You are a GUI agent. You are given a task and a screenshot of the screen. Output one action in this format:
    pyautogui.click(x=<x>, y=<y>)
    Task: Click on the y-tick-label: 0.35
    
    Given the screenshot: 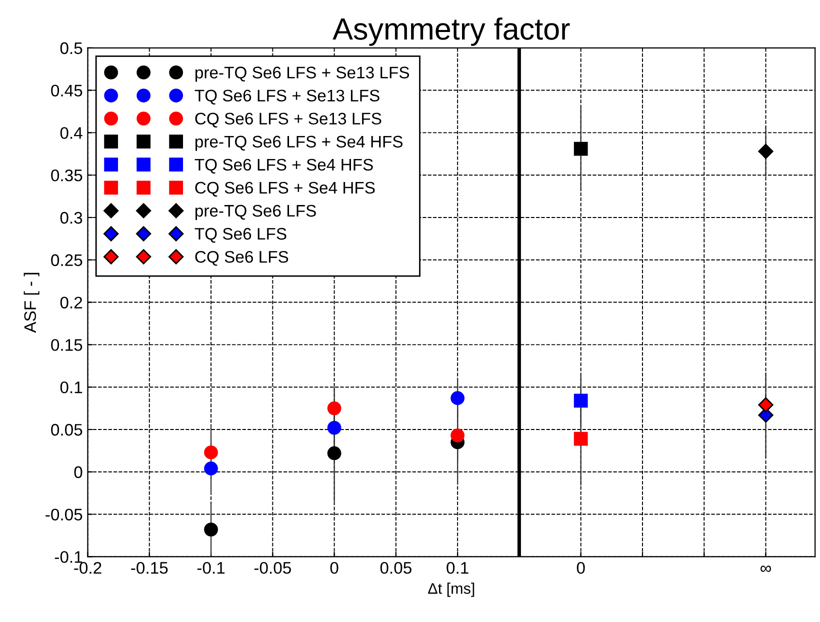 What is the action you would take?
    pyautogui.click(x=66, y=175)
    